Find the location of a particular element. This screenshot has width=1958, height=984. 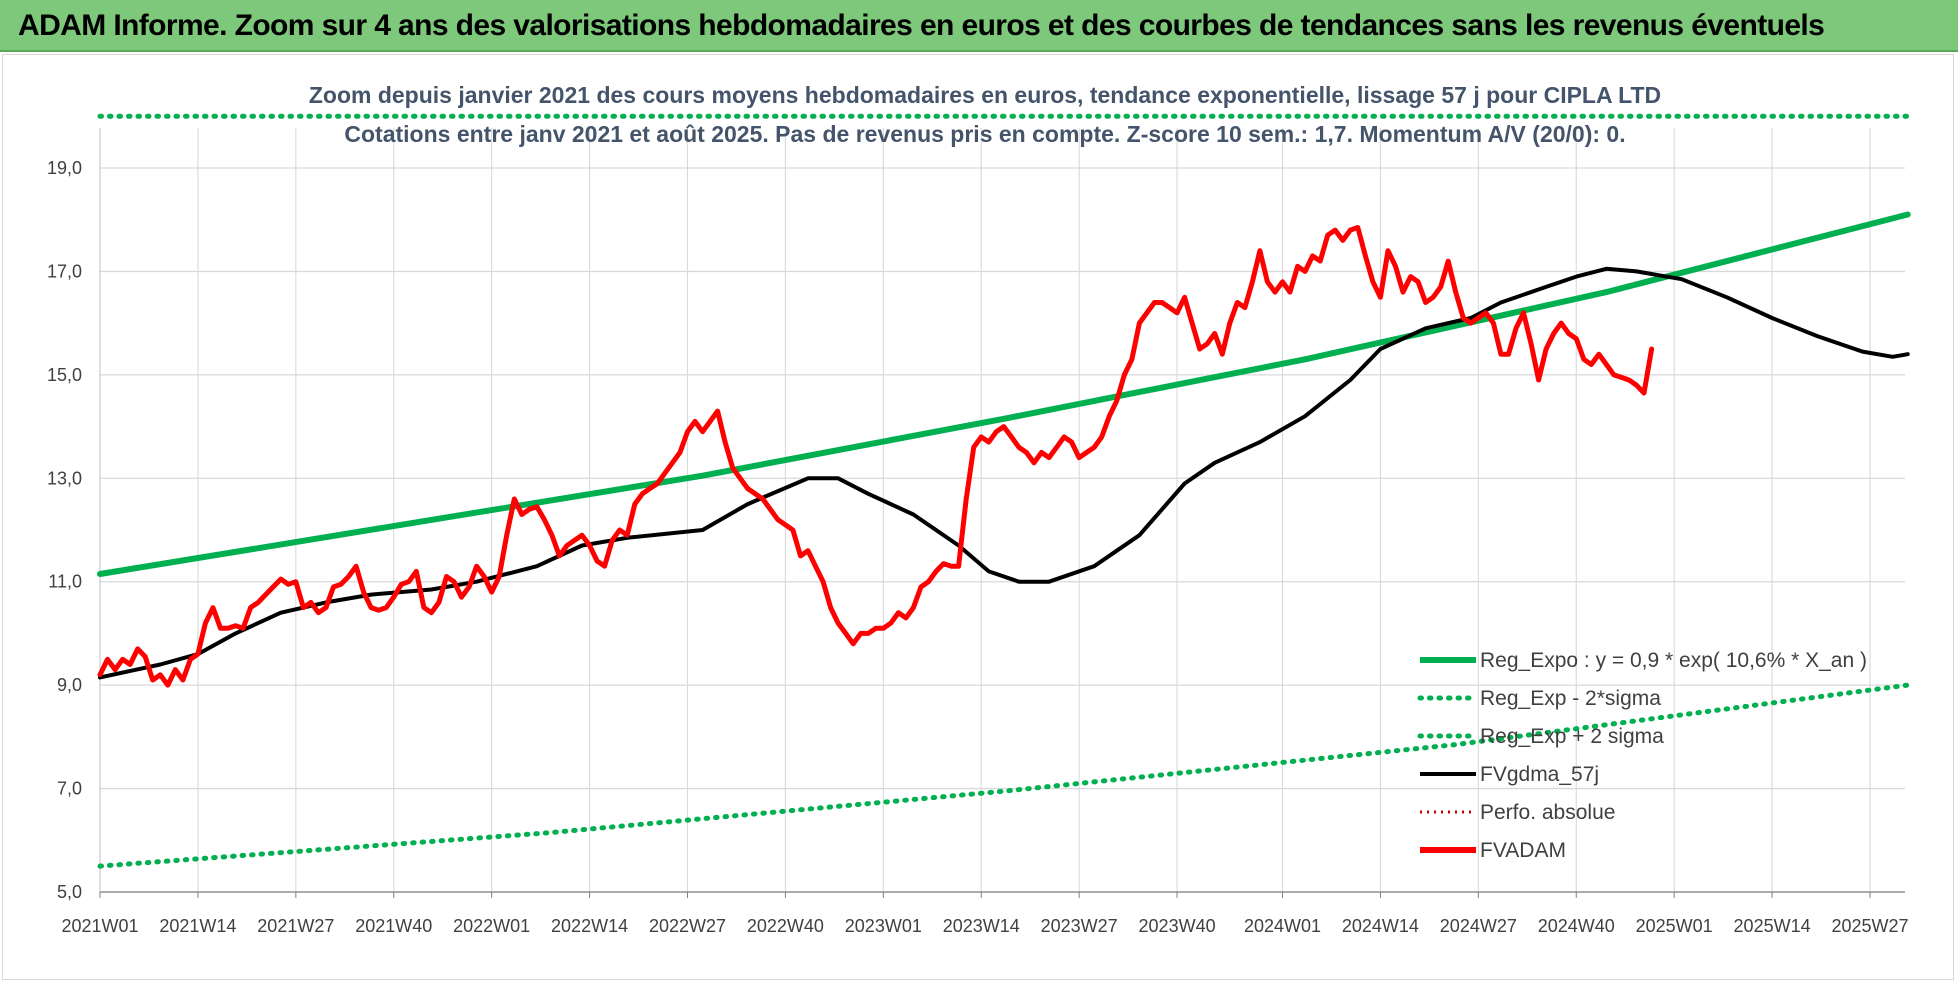

y-tick-label: 15,0 is located at coordinates (64, 375).